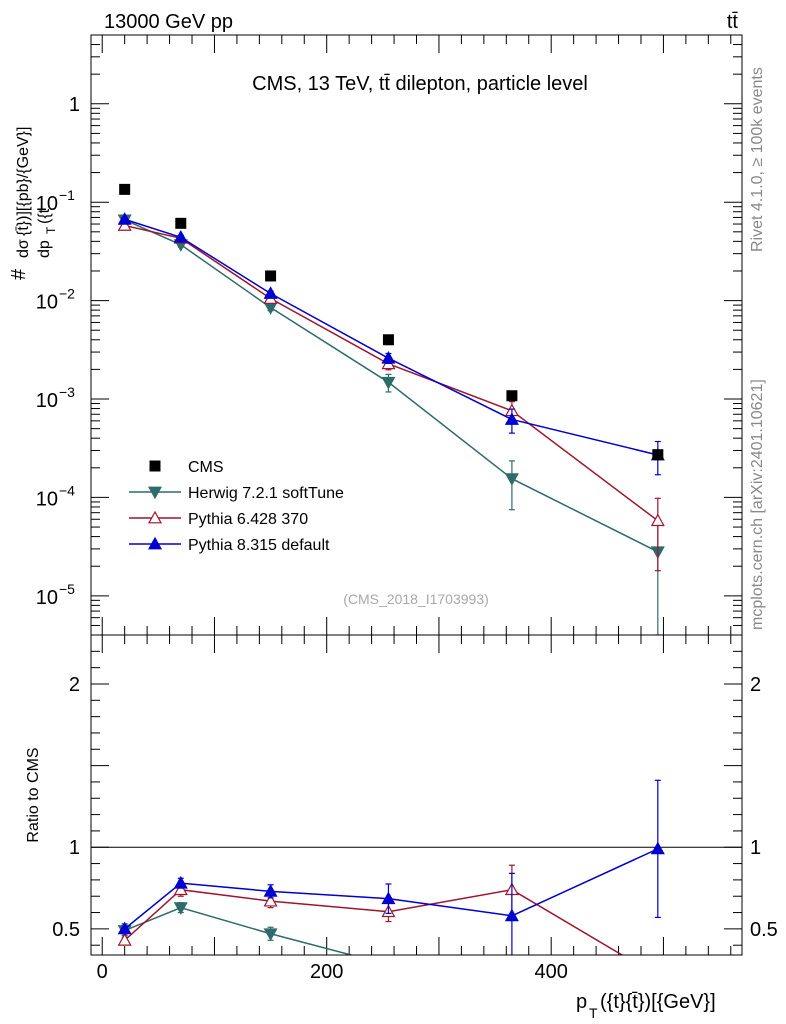 This screenshot has height=1024, width=786. Describe the element at coordinates (757, 504) in the screenshot. I see `mcplots-label: mcplots.cern.ch [arXiv:2401.10621]` at that location.